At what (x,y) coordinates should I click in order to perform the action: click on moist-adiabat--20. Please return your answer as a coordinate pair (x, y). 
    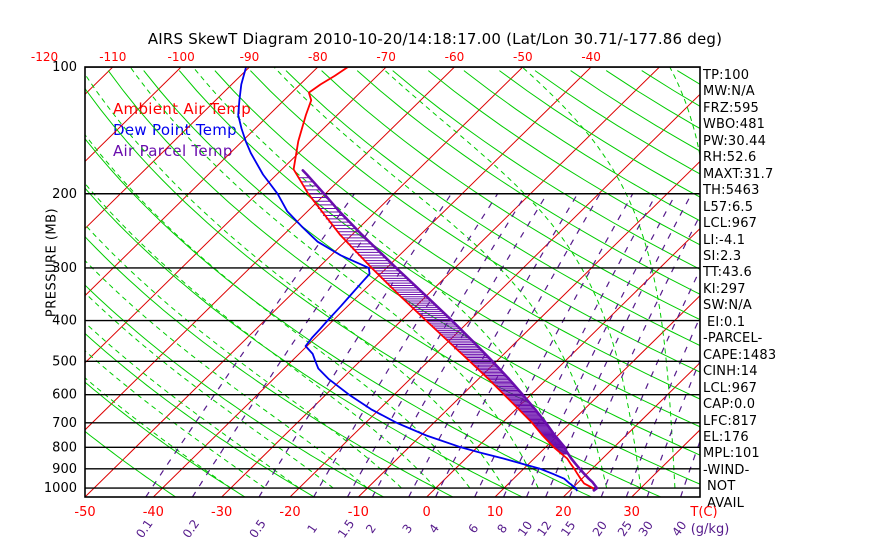
    Looking at the image, I should click on (192, 405).